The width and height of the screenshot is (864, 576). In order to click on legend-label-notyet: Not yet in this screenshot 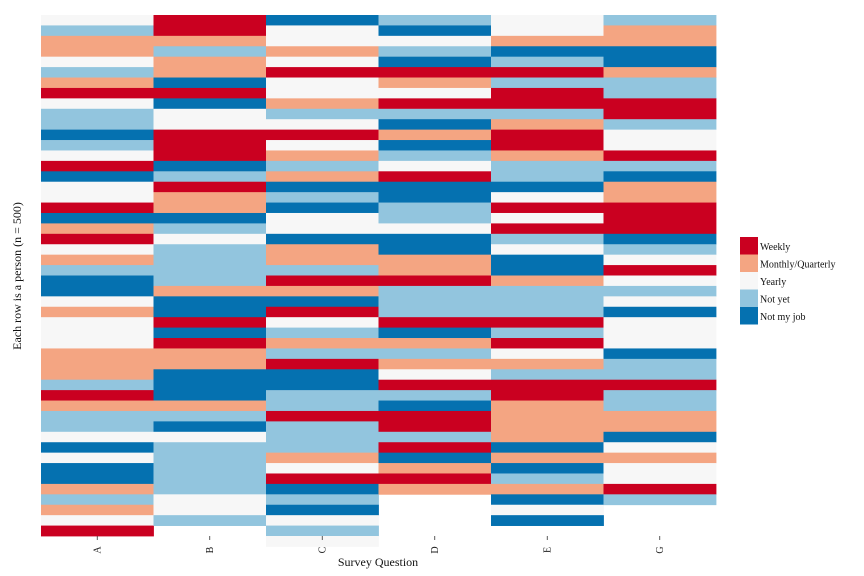, I will do `click(775, 300)`.